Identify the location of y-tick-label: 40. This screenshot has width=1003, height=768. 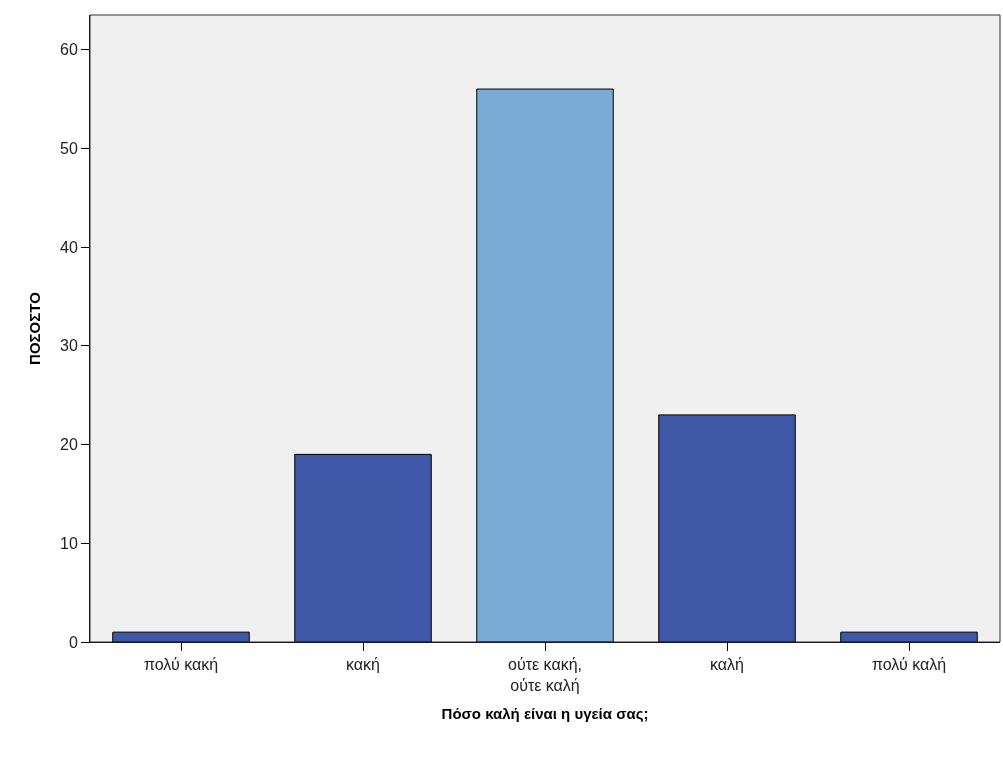
(69, 247).